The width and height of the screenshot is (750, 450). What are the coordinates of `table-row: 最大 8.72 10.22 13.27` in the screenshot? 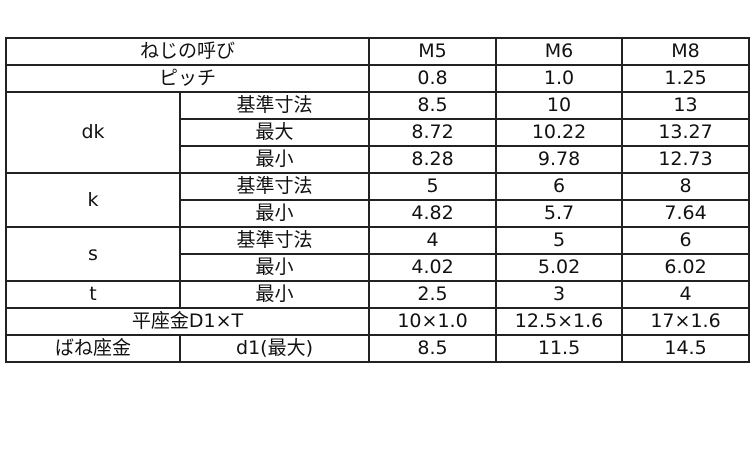 It's located at (378, 132).